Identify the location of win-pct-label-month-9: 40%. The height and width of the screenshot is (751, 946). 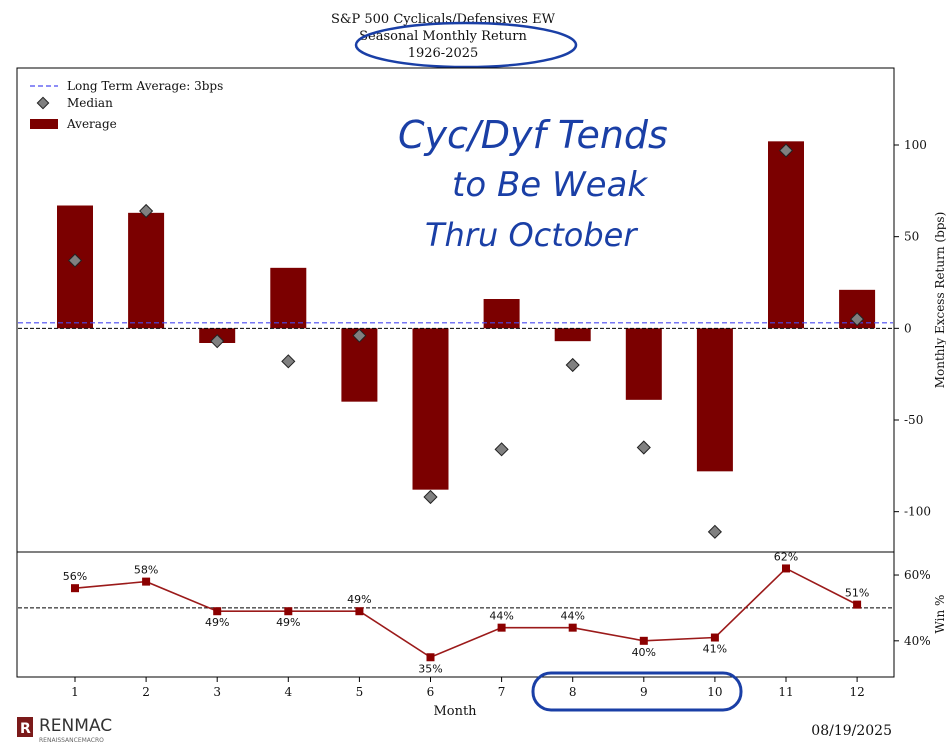
(644, 652).